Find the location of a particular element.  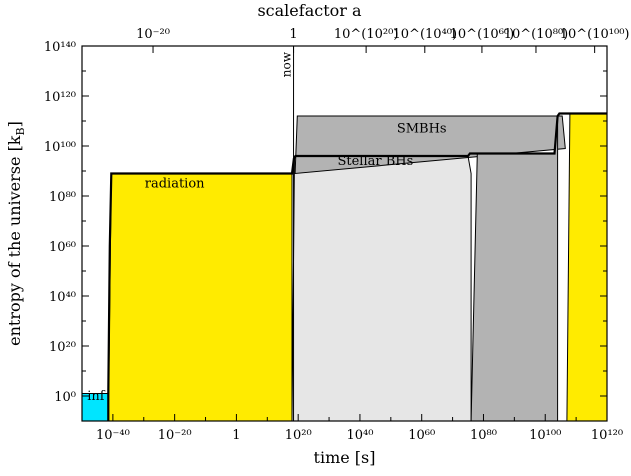

y-tick-label: 10⁶⁰ is located at coordinates (62, 247).